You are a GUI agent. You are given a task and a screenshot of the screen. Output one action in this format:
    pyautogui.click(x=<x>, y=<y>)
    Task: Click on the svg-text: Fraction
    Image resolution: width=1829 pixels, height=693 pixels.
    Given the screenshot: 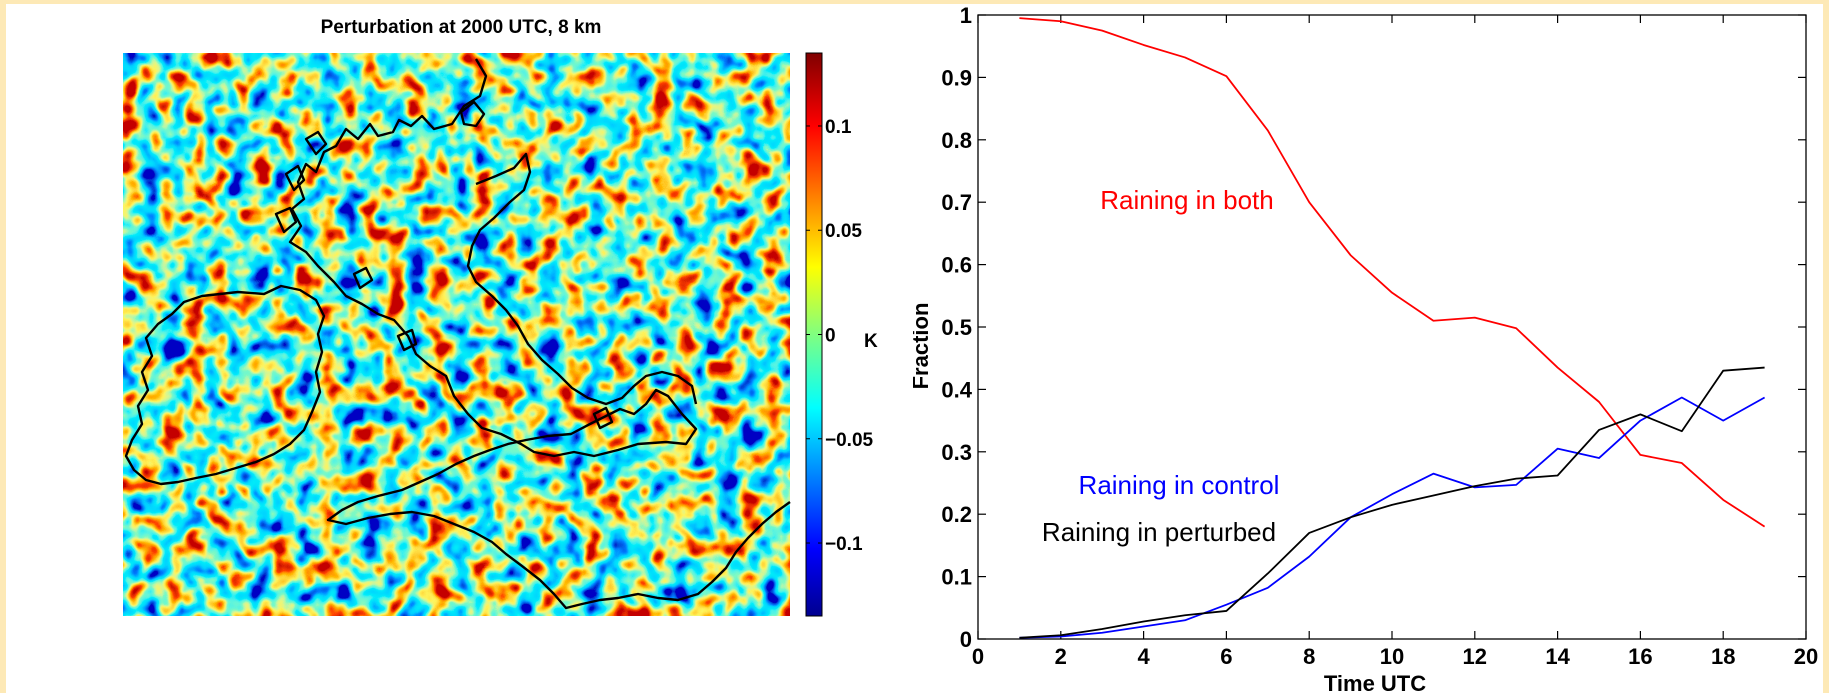 What is the action you would take?
    pyautogui.click(x=923, y=346)
    